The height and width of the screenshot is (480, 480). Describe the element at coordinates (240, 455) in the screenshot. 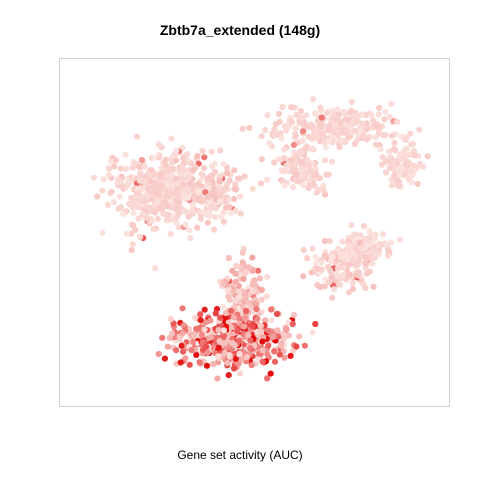

I see `x-axis-label: Gene set activity (AUC)` at that location.